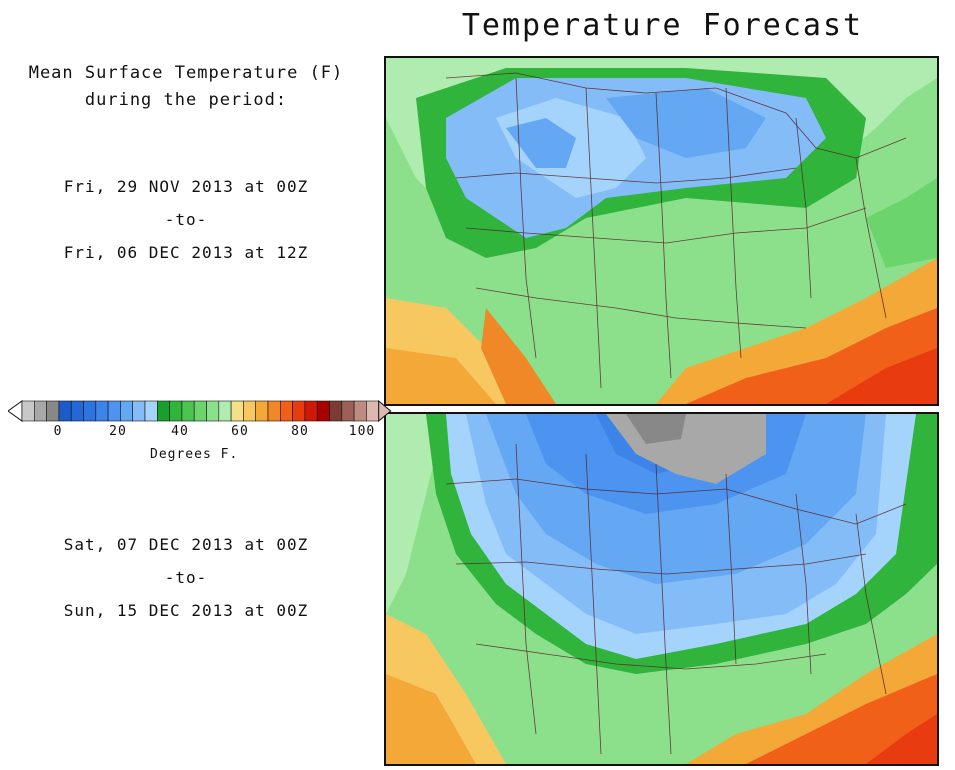 Image resolution: width=955 pixels, height=770 pixels. Describe the element at coordinates (240, 431) in the screenshot. I see `colorbar-tick-60: 60` at that location.